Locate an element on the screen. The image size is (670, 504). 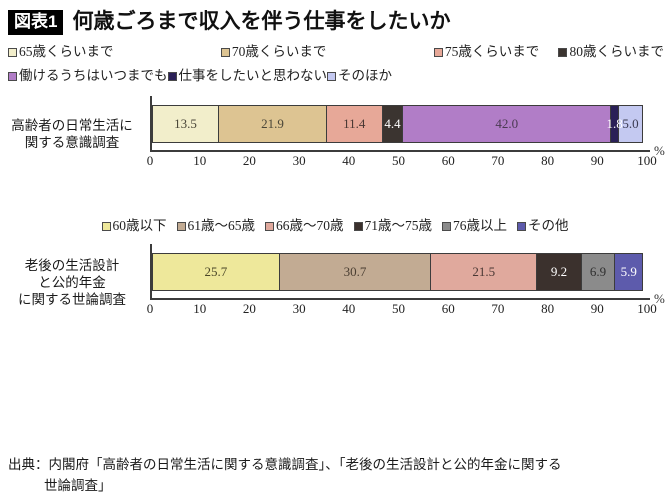
legend-item-b-1: 仕事をしたいと思わない is located at coordinates (247, 76).